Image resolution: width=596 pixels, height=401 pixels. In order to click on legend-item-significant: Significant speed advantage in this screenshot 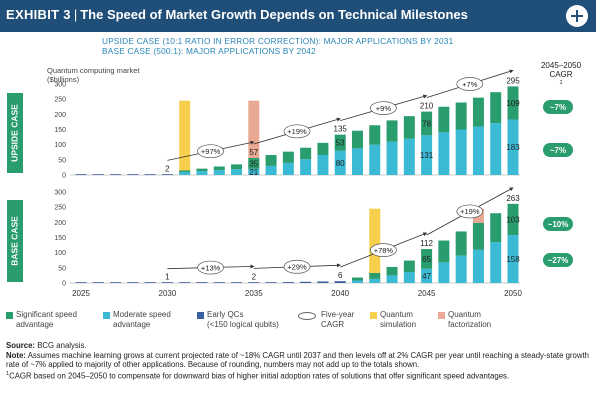, I will do `click(41, 320)`.